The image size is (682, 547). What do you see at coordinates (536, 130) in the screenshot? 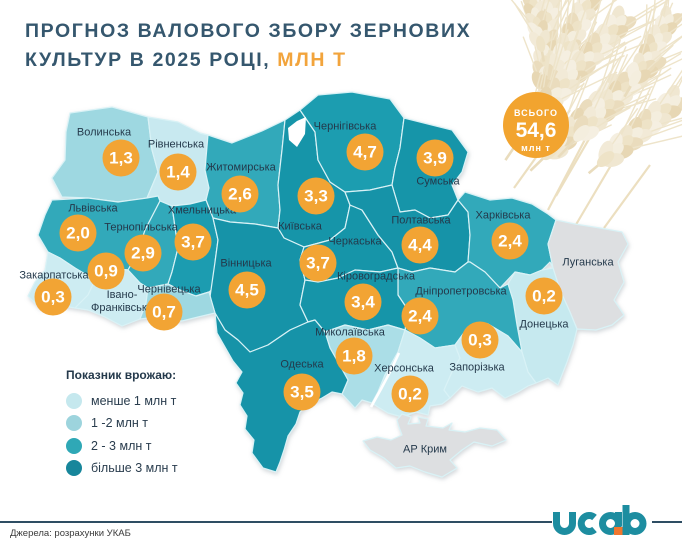
I see `svg-text: 54,6` at bounding box center [536, 130].